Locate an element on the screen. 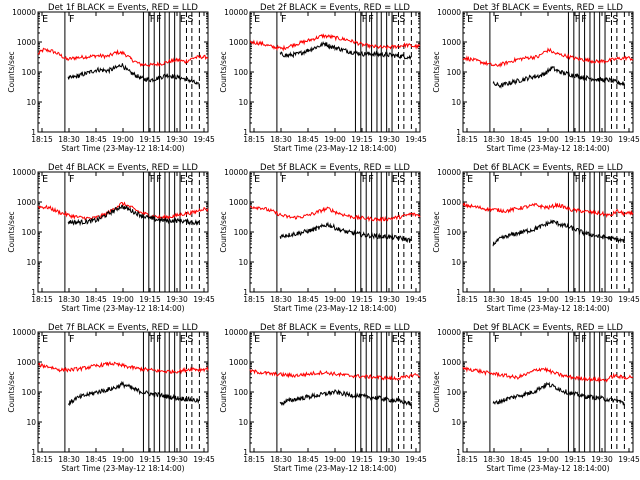  panel-title: Det 4f BLACK = Events, RED = LLD is located at coordinates (123, 168).